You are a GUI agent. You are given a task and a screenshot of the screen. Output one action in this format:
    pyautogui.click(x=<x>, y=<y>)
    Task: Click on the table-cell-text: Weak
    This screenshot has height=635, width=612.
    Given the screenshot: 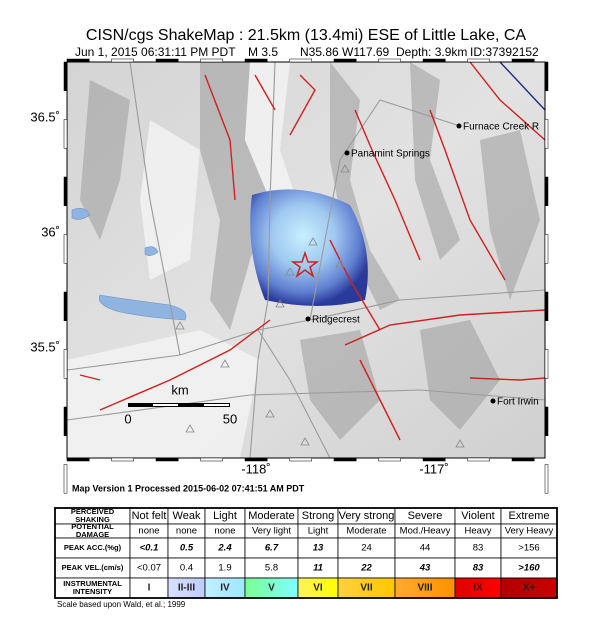 What is the action you would take?
    pyautogui.click(x=187, y=516)
    